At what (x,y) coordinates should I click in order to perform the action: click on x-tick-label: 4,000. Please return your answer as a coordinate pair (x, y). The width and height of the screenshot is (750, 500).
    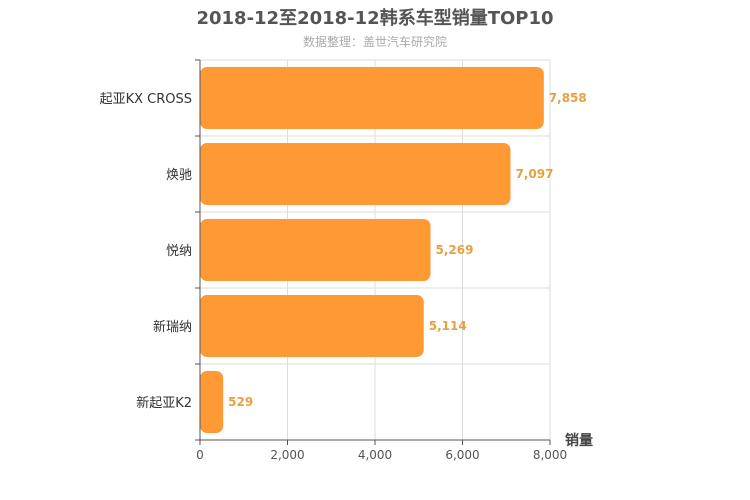
    Looking at the image, I should click on (375, 455).